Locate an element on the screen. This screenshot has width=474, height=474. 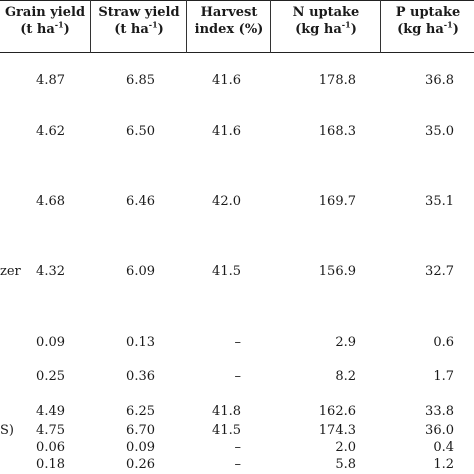
column-header-n-uptake: N uptake (kg ha-1) is located at coordinates (326, 21).